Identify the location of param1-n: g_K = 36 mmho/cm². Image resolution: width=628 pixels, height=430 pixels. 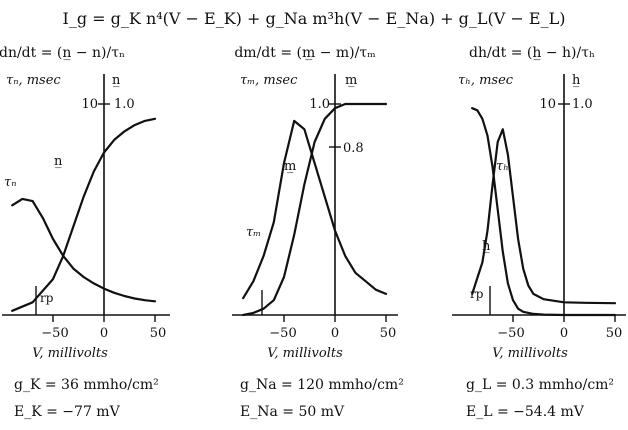
(86, 385).